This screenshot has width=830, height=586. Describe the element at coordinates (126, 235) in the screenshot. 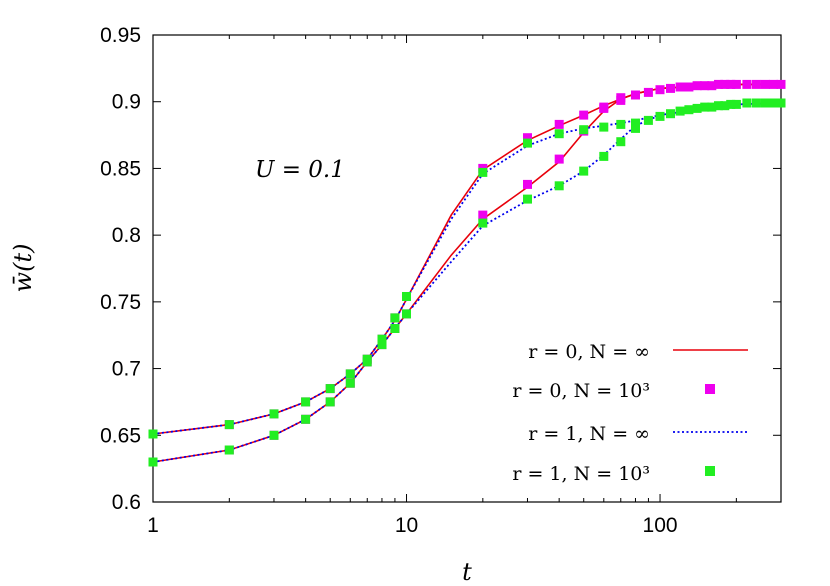

I see `y-tick-label: 0.8` at that location.